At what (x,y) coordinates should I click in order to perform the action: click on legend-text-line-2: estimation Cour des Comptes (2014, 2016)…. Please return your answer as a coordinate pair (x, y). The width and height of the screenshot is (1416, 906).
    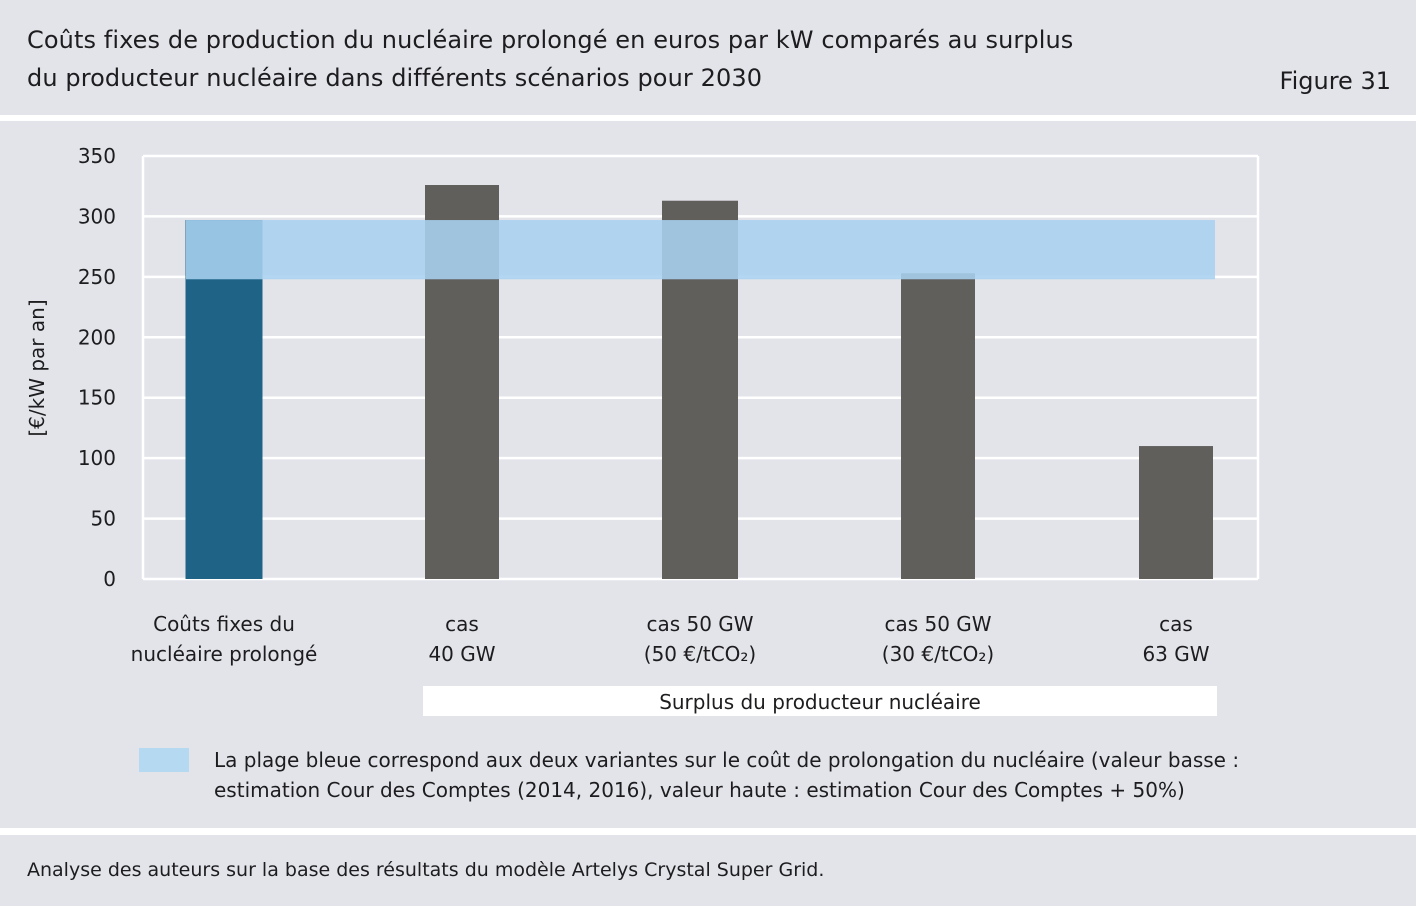
    Looking at the image, I should click on (699, 790).